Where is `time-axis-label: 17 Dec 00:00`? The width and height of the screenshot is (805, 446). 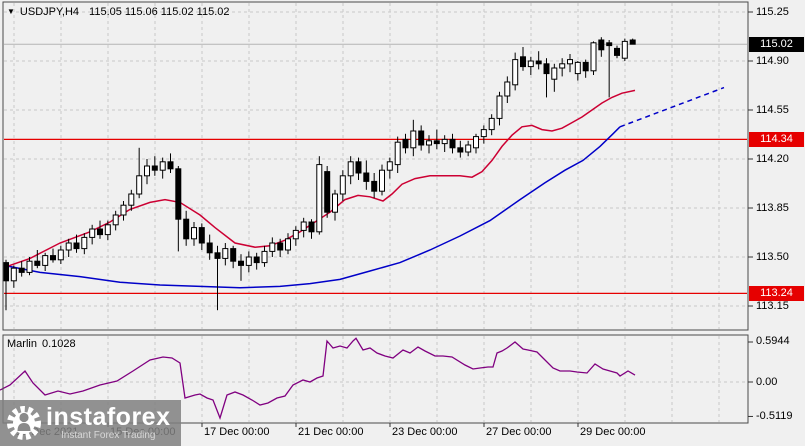 time-axis-label: 17 Dec 00:00 is located at coordinates (237, 432).